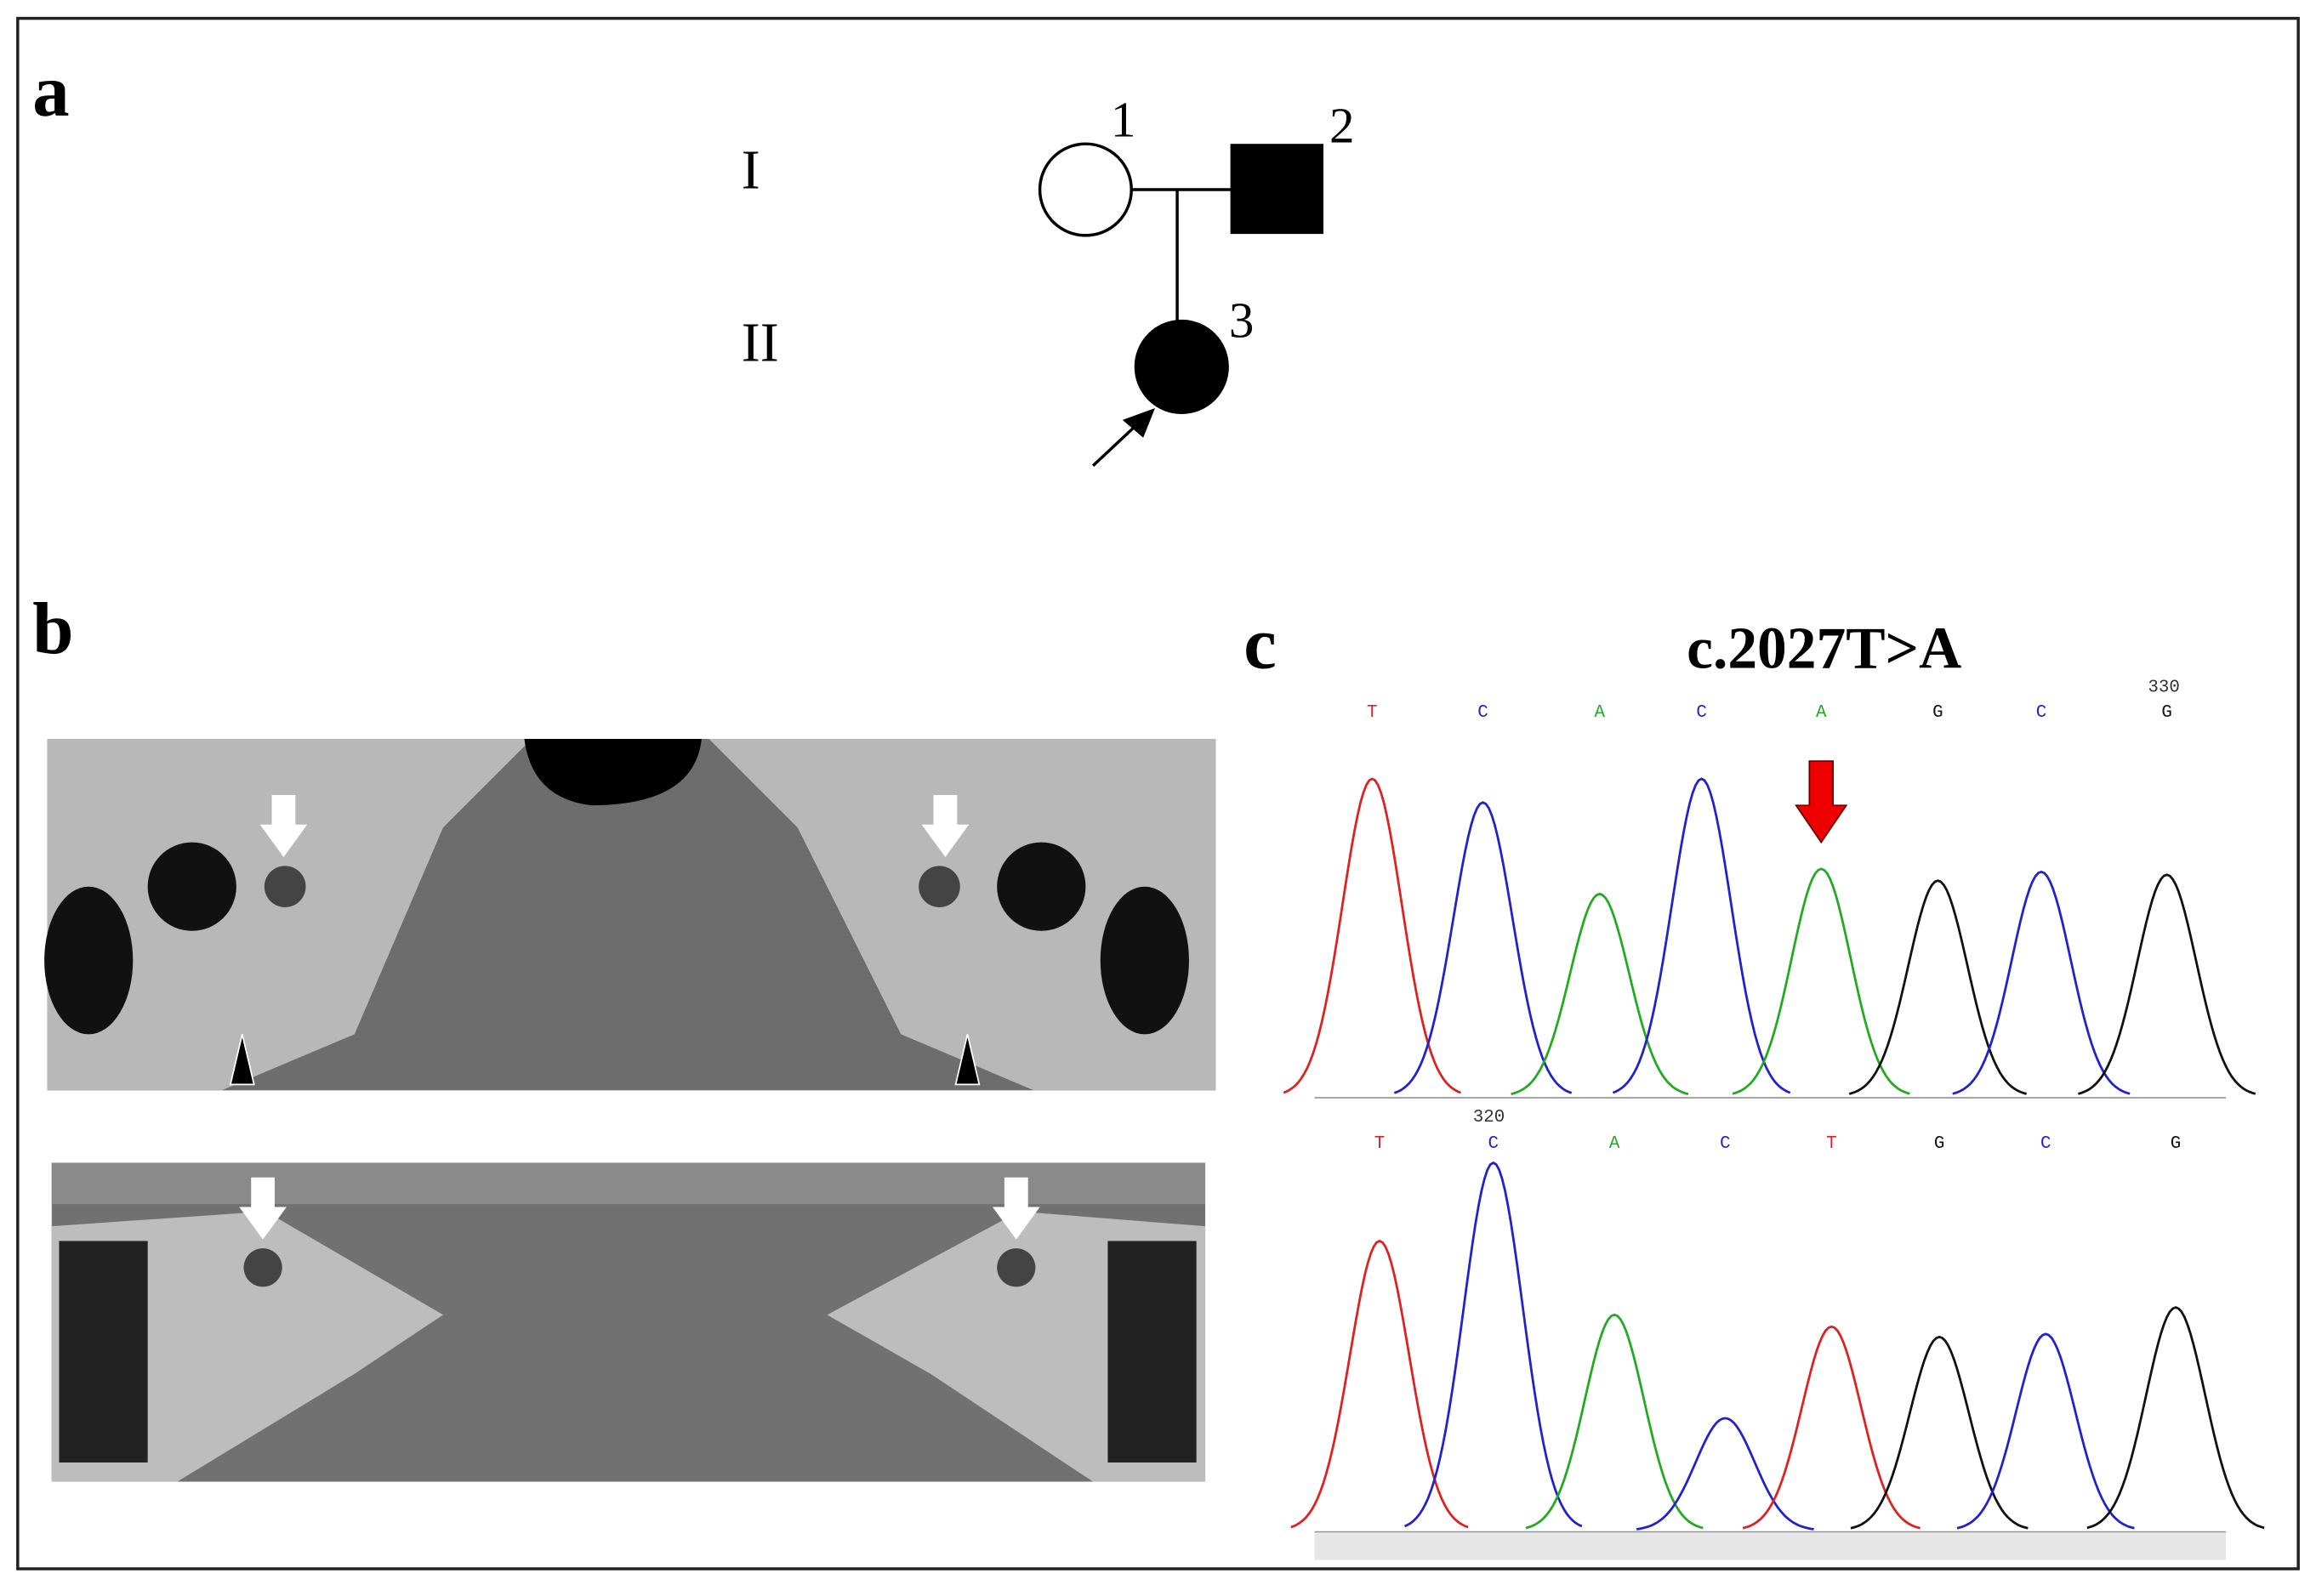 This screenshot has width=2316, height=1596. I want to click on female-unaffected, so click(1086, 189).